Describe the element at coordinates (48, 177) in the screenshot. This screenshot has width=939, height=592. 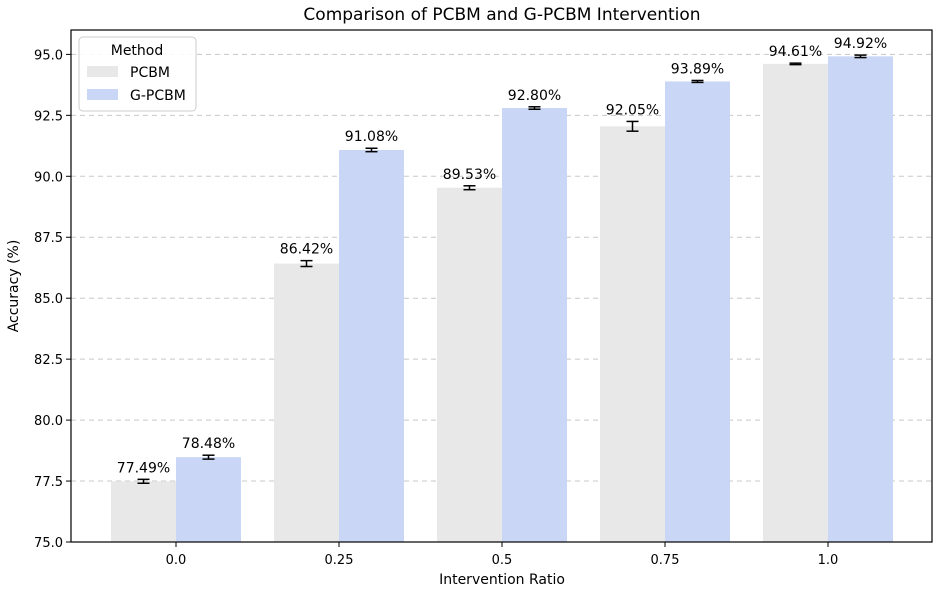
I see `y-tick-label: 90.0` at that location.